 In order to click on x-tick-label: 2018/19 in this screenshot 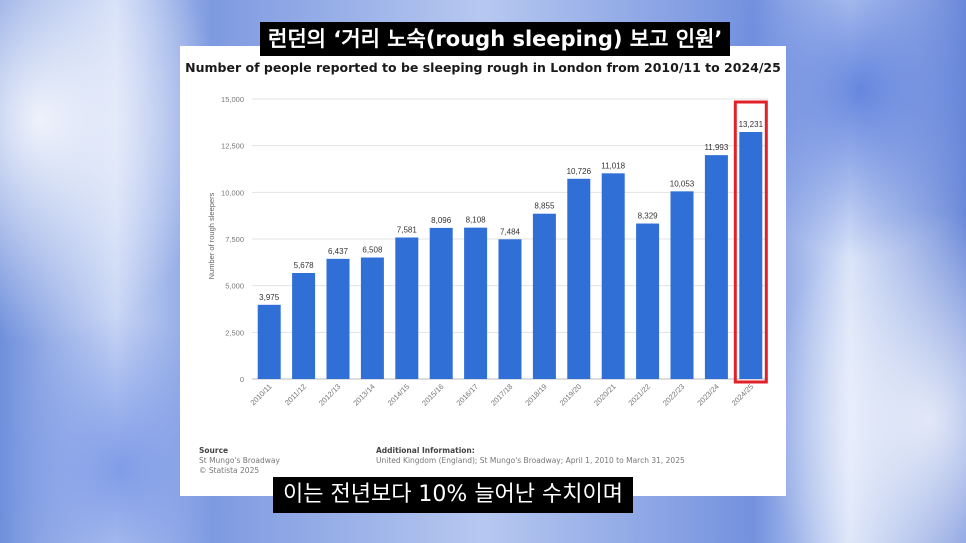, I will do `click(536, 395)`.